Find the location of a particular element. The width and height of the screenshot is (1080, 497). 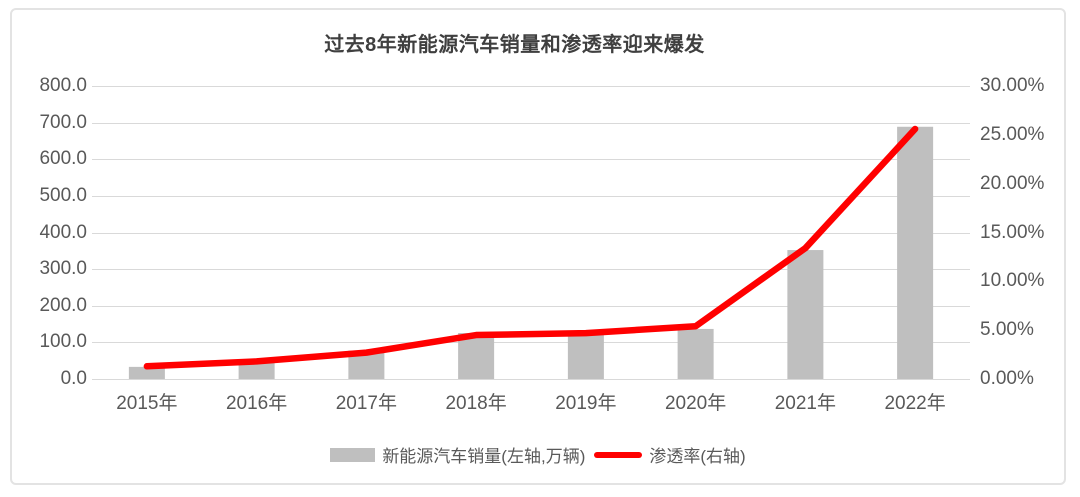

sales-bar-2020年 is located at coordinates (695, 353).